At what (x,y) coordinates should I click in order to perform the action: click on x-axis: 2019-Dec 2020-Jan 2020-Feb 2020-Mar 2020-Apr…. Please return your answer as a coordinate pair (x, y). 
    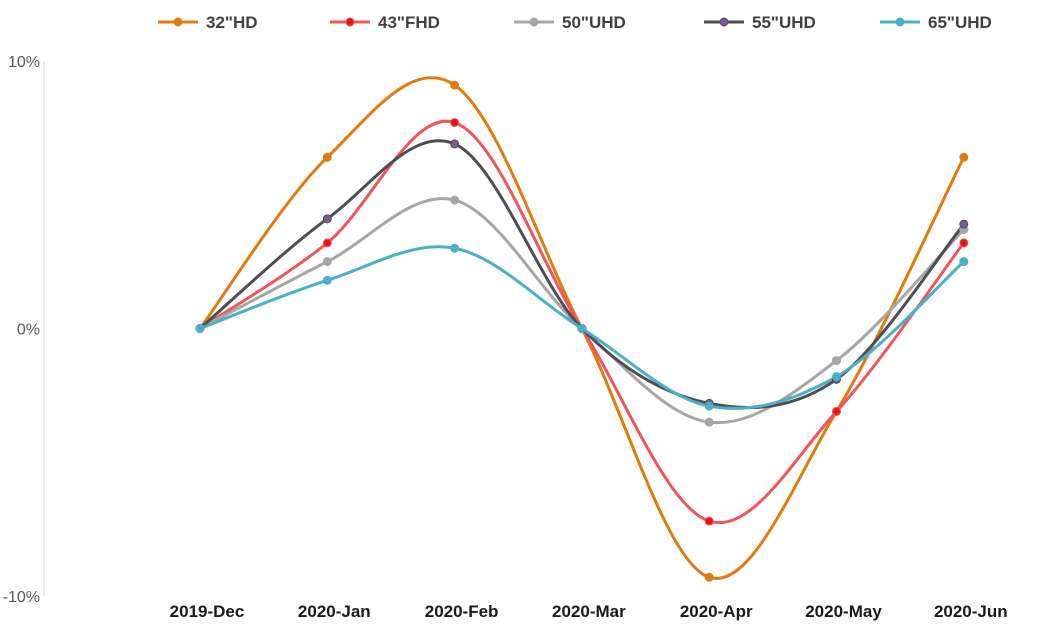
    Looking at the image, I should click on (589, 611).